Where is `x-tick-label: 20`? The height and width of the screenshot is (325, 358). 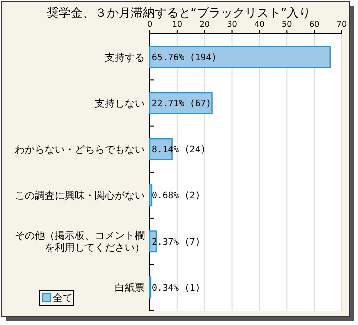
x-tick-label: 20 is located at coordinates (205, 24).